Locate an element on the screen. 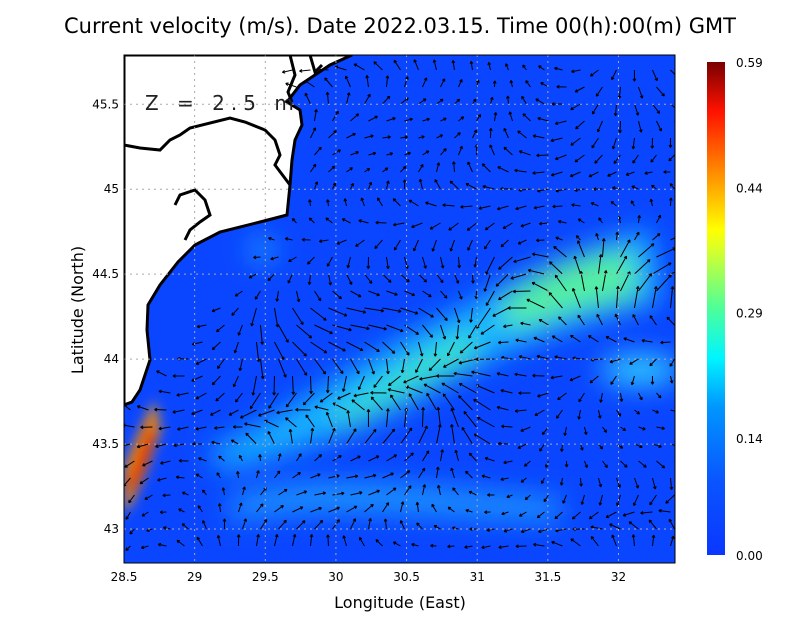 The image size is (800, 618). colorbar-tick-label: 0.29 is located at coordinates (749, 314).